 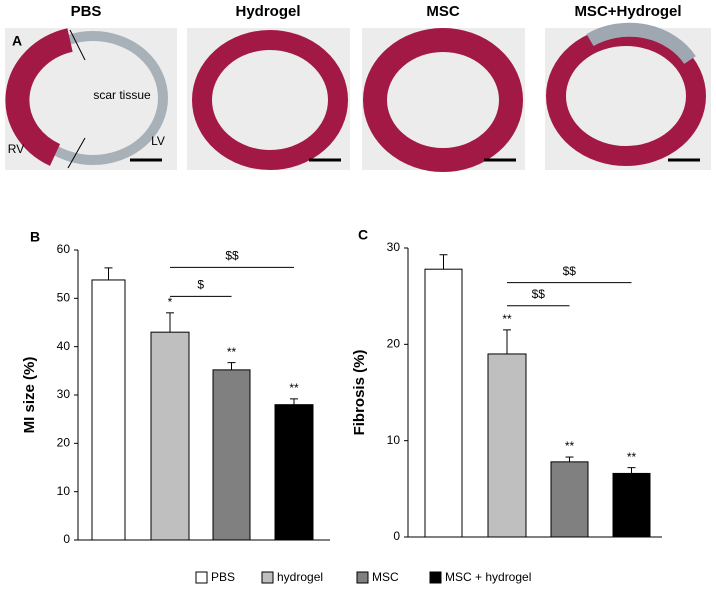 What do you see at coordinates (200, 285) in the screenshot?
I see `comparison-label: $` at bounding box center [200, 285].